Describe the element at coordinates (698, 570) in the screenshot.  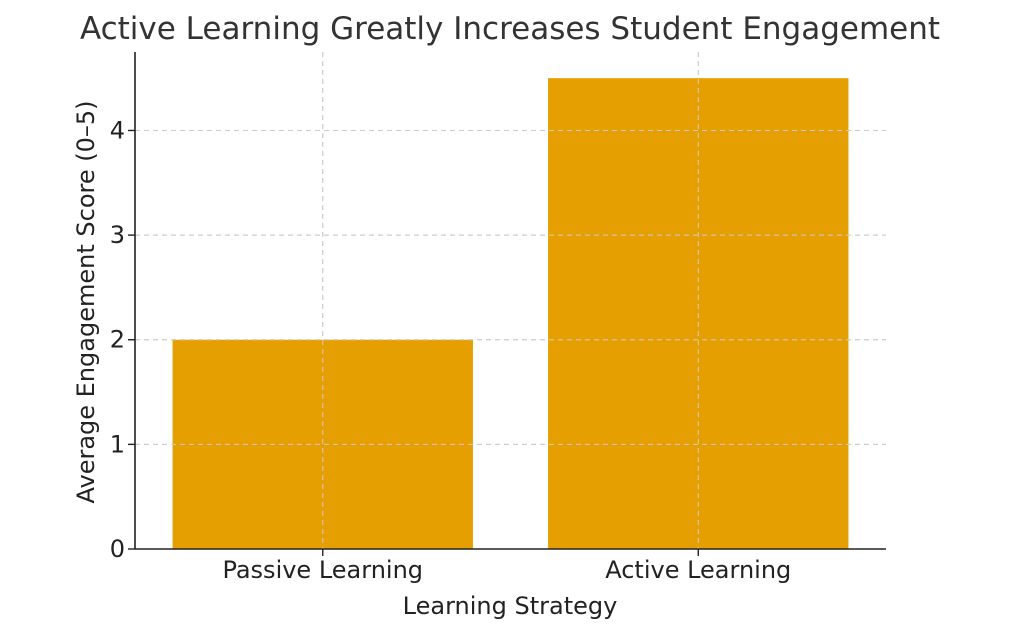
I see `x-tick-label: Active Learning` at that location.